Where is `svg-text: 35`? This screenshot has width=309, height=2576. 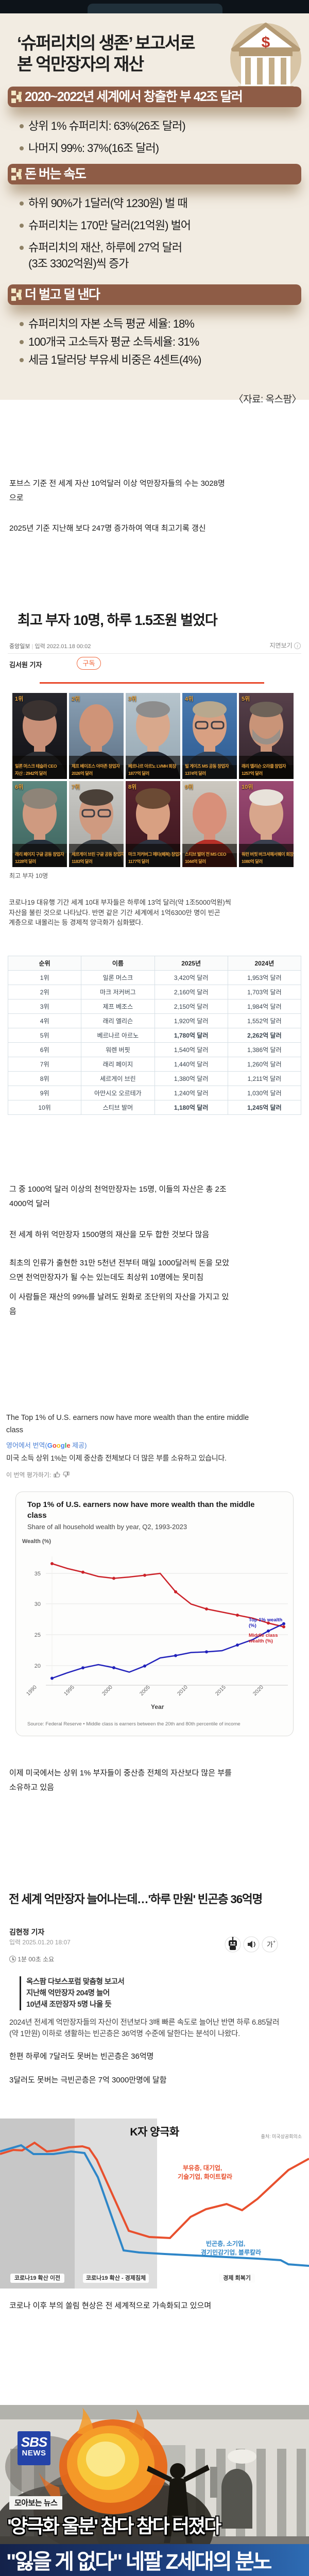
svg-text: 35 is located at coordinates (38, 1574).